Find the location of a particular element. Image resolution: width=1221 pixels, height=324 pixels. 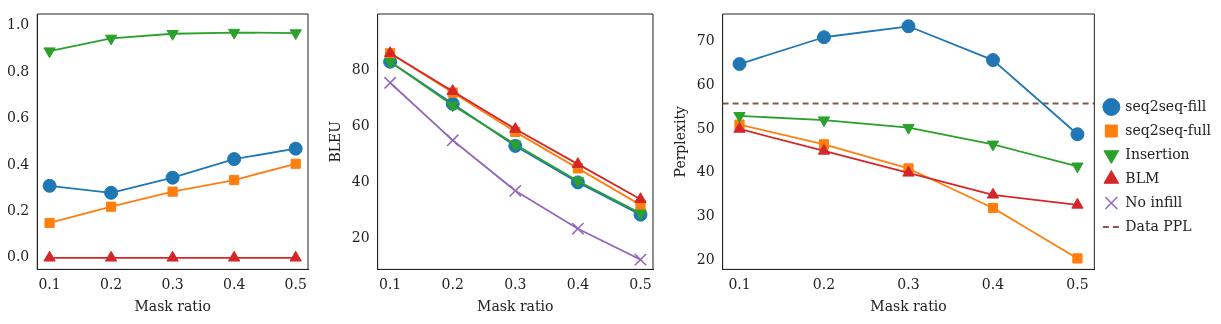

y-axis-title: Perplexity is located at coordinates (680, 141).